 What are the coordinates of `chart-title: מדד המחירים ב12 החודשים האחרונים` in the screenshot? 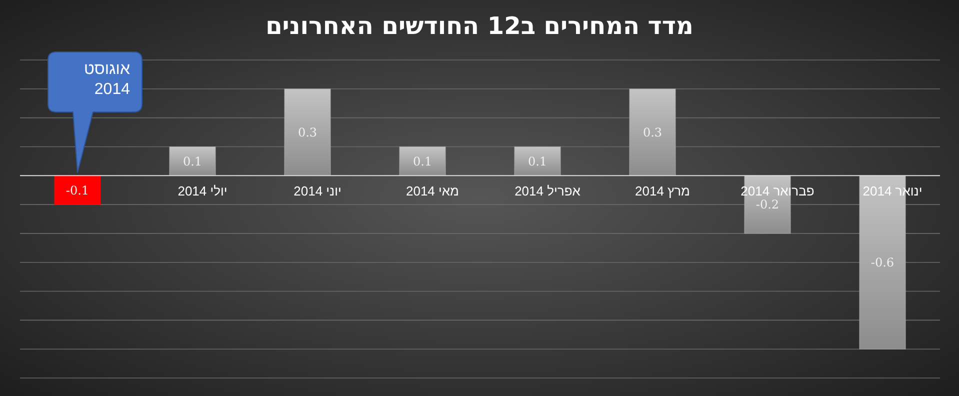 It's located at (480, 26).